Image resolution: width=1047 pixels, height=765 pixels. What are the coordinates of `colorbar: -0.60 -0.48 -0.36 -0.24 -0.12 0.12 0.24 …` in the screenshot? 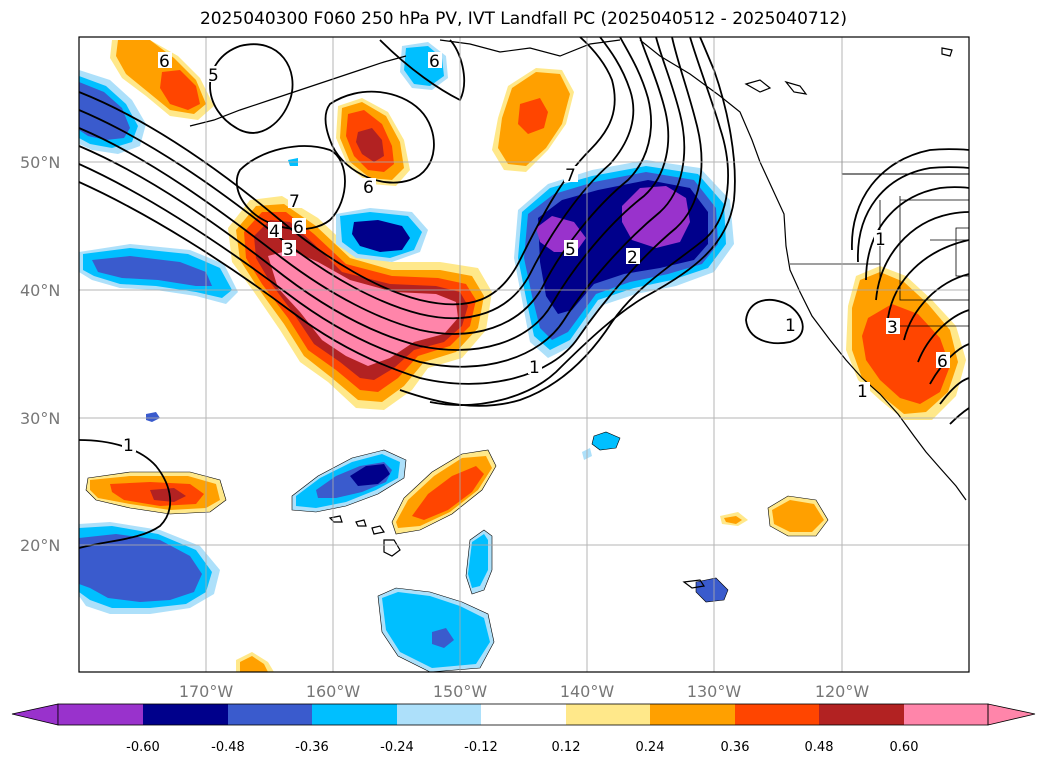 It's located at (523, 729).